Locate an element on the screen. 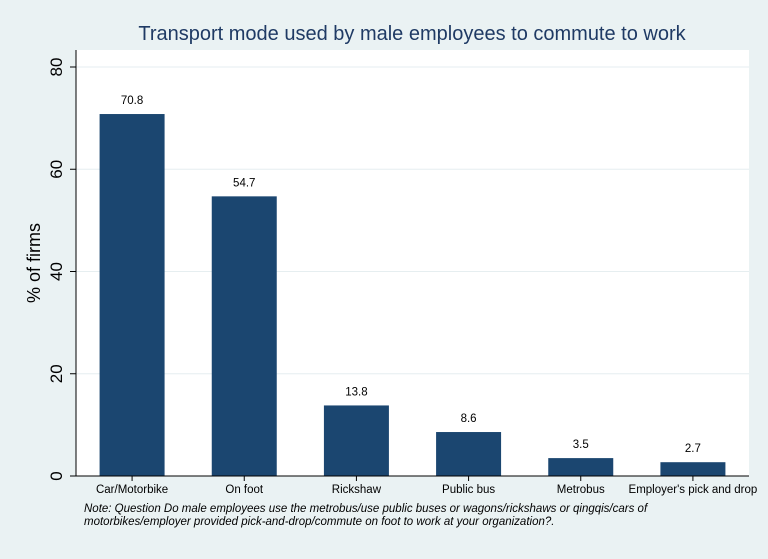 This screenshot has height=559, width=768. x-tick-label: On foot is located at coordinates (244, 490).